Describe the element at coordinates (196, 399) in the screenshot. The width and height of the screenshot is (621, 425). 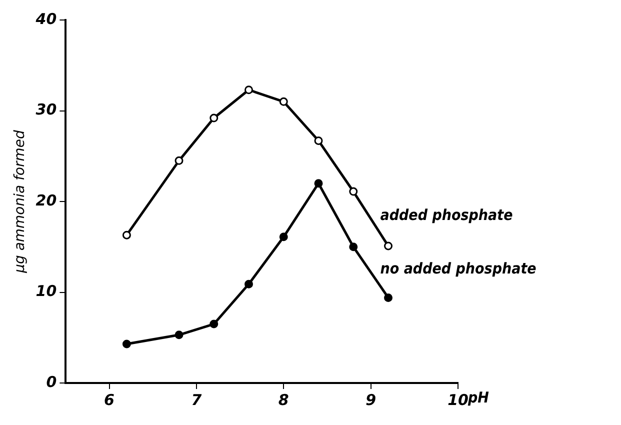
I see `x-tick-label: 7` at that location.